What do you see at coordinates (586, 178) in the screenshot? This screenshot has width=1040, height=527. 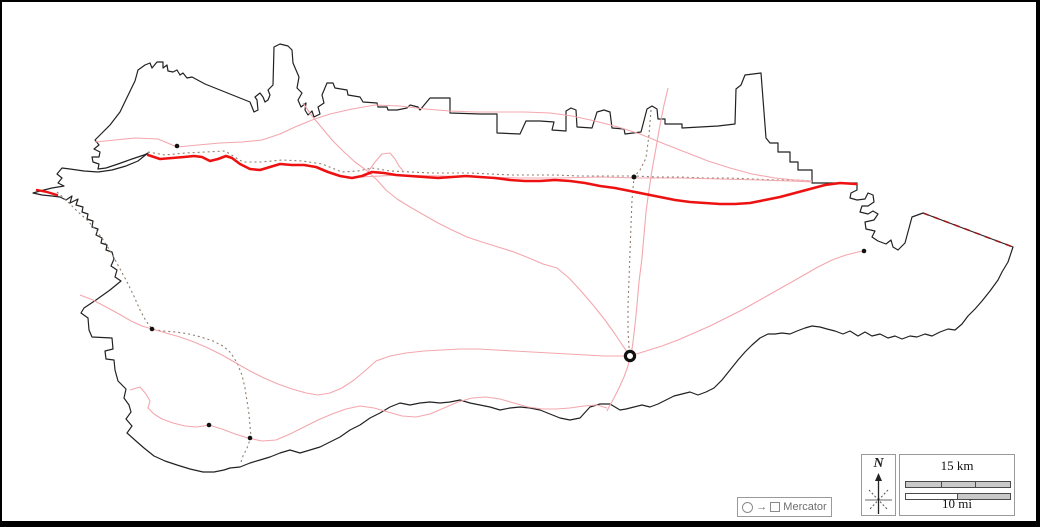 I see `secondary-road-corridor` at bounding box center [586, 178].